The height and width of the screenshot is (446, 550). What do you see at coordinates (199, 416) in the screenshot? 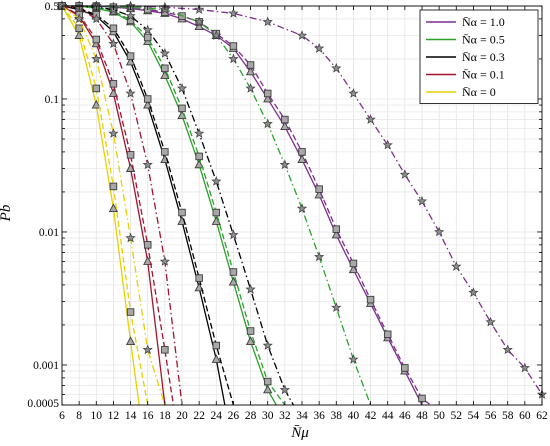
I see `x-tick-label: 22` at bounding box center [199, 416].